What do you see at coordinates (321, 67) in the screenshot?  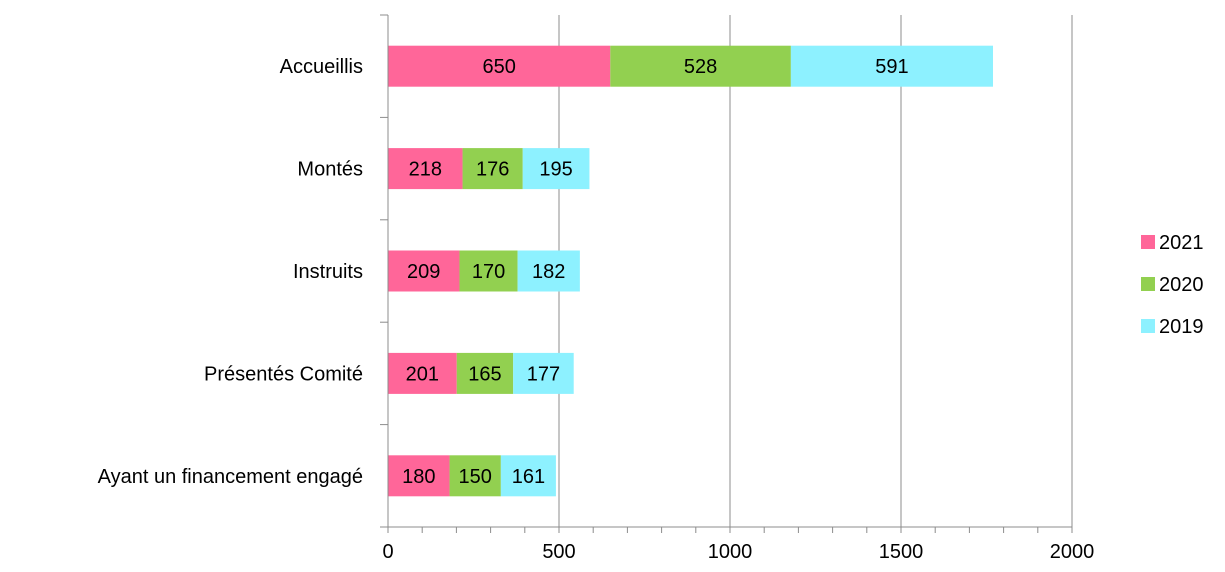 I see `category-label: Accueillis` at bounding box center [321, 67].